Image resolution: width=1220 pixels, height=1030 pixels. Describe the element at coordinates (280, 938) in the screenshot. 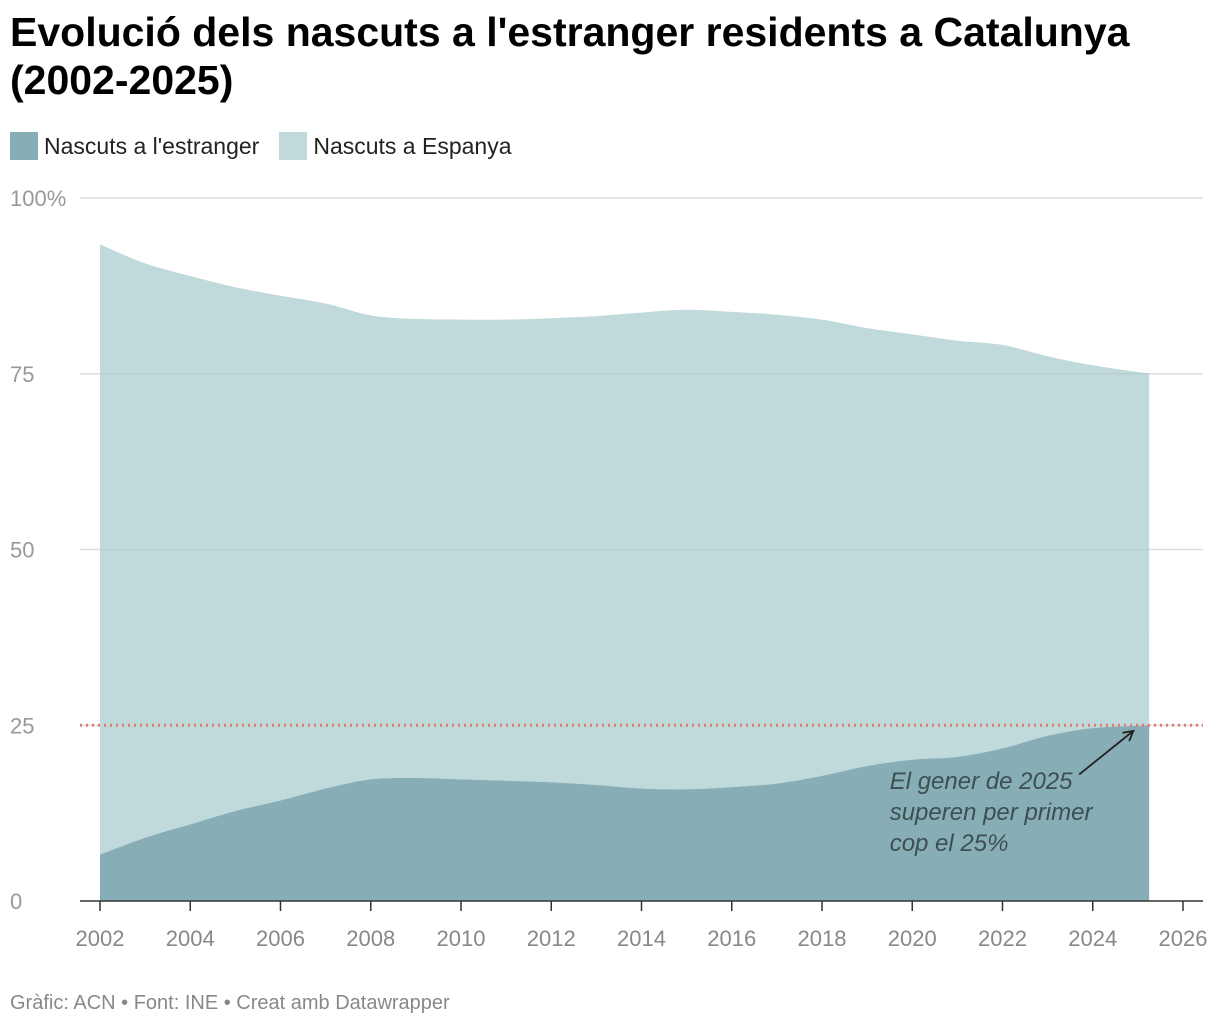

I see `x-tick-label-2006: 2006` at that location.